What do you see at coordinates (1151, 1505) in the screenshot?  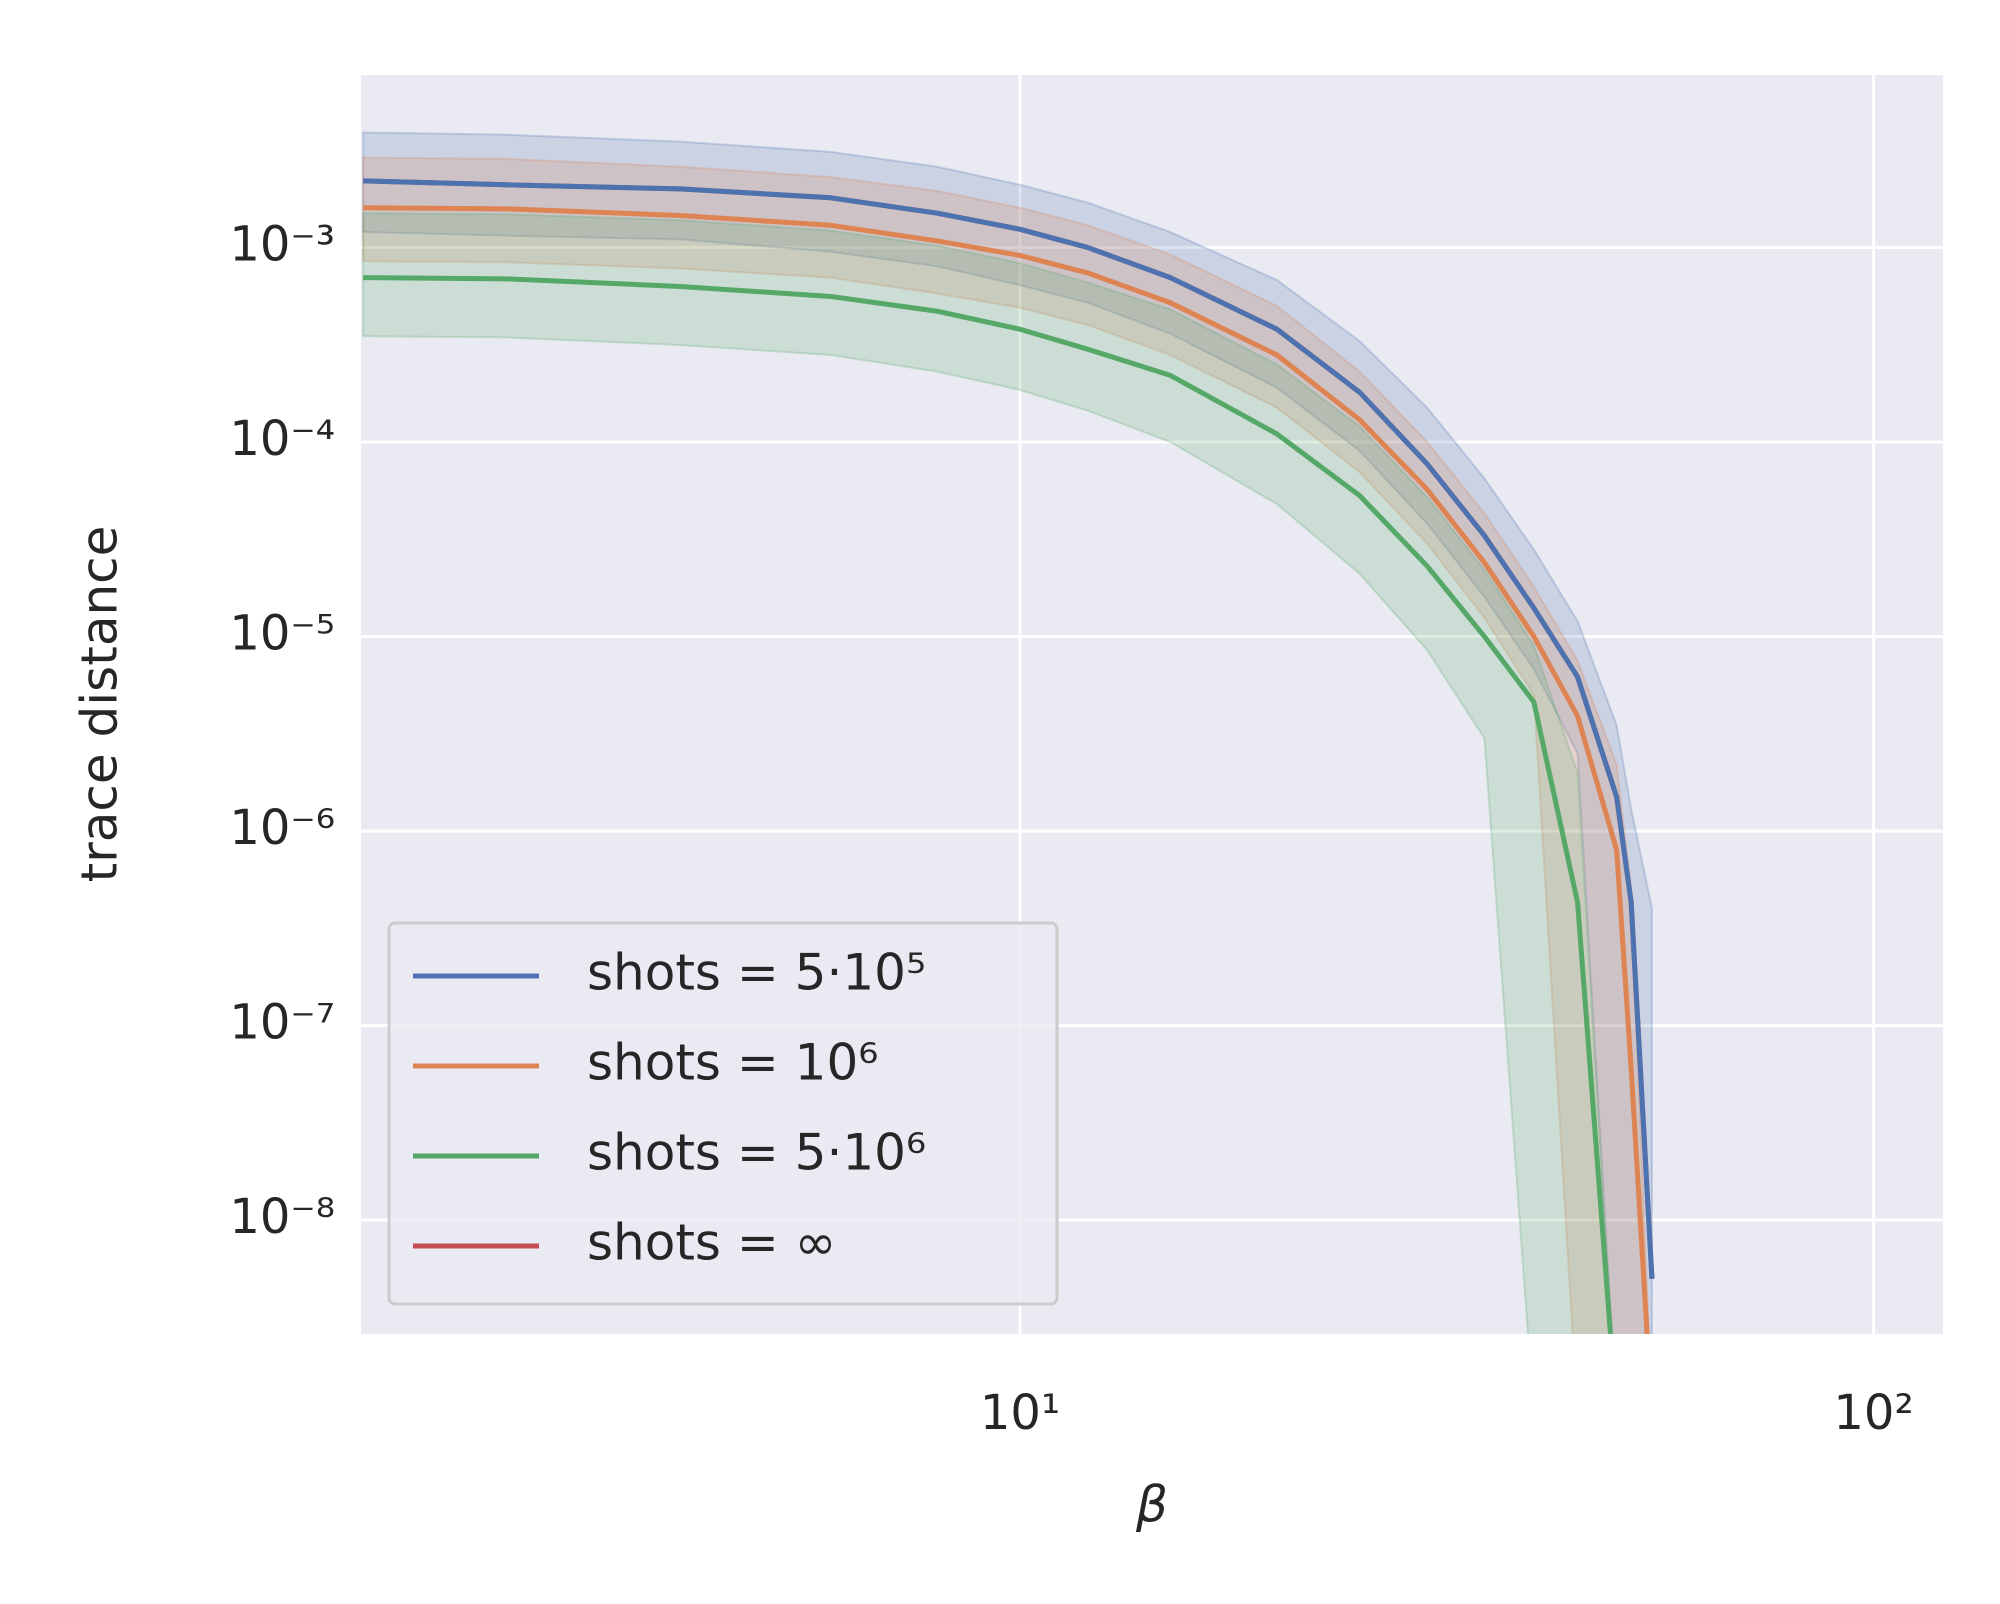 I see `x-axis-label: β` at bounding box center [1151, 1505].